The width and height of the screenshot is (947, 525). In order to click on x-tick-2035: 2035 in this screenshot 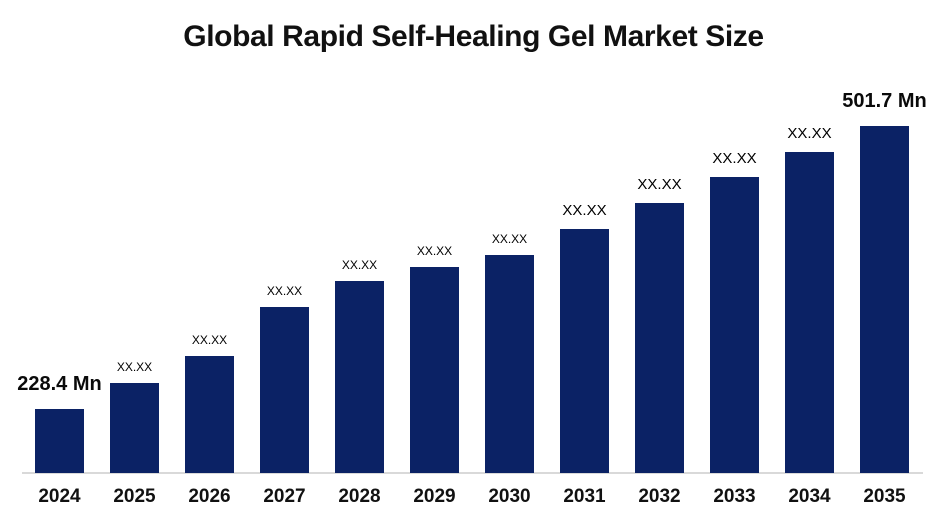, I will do `click(884, 496)`.